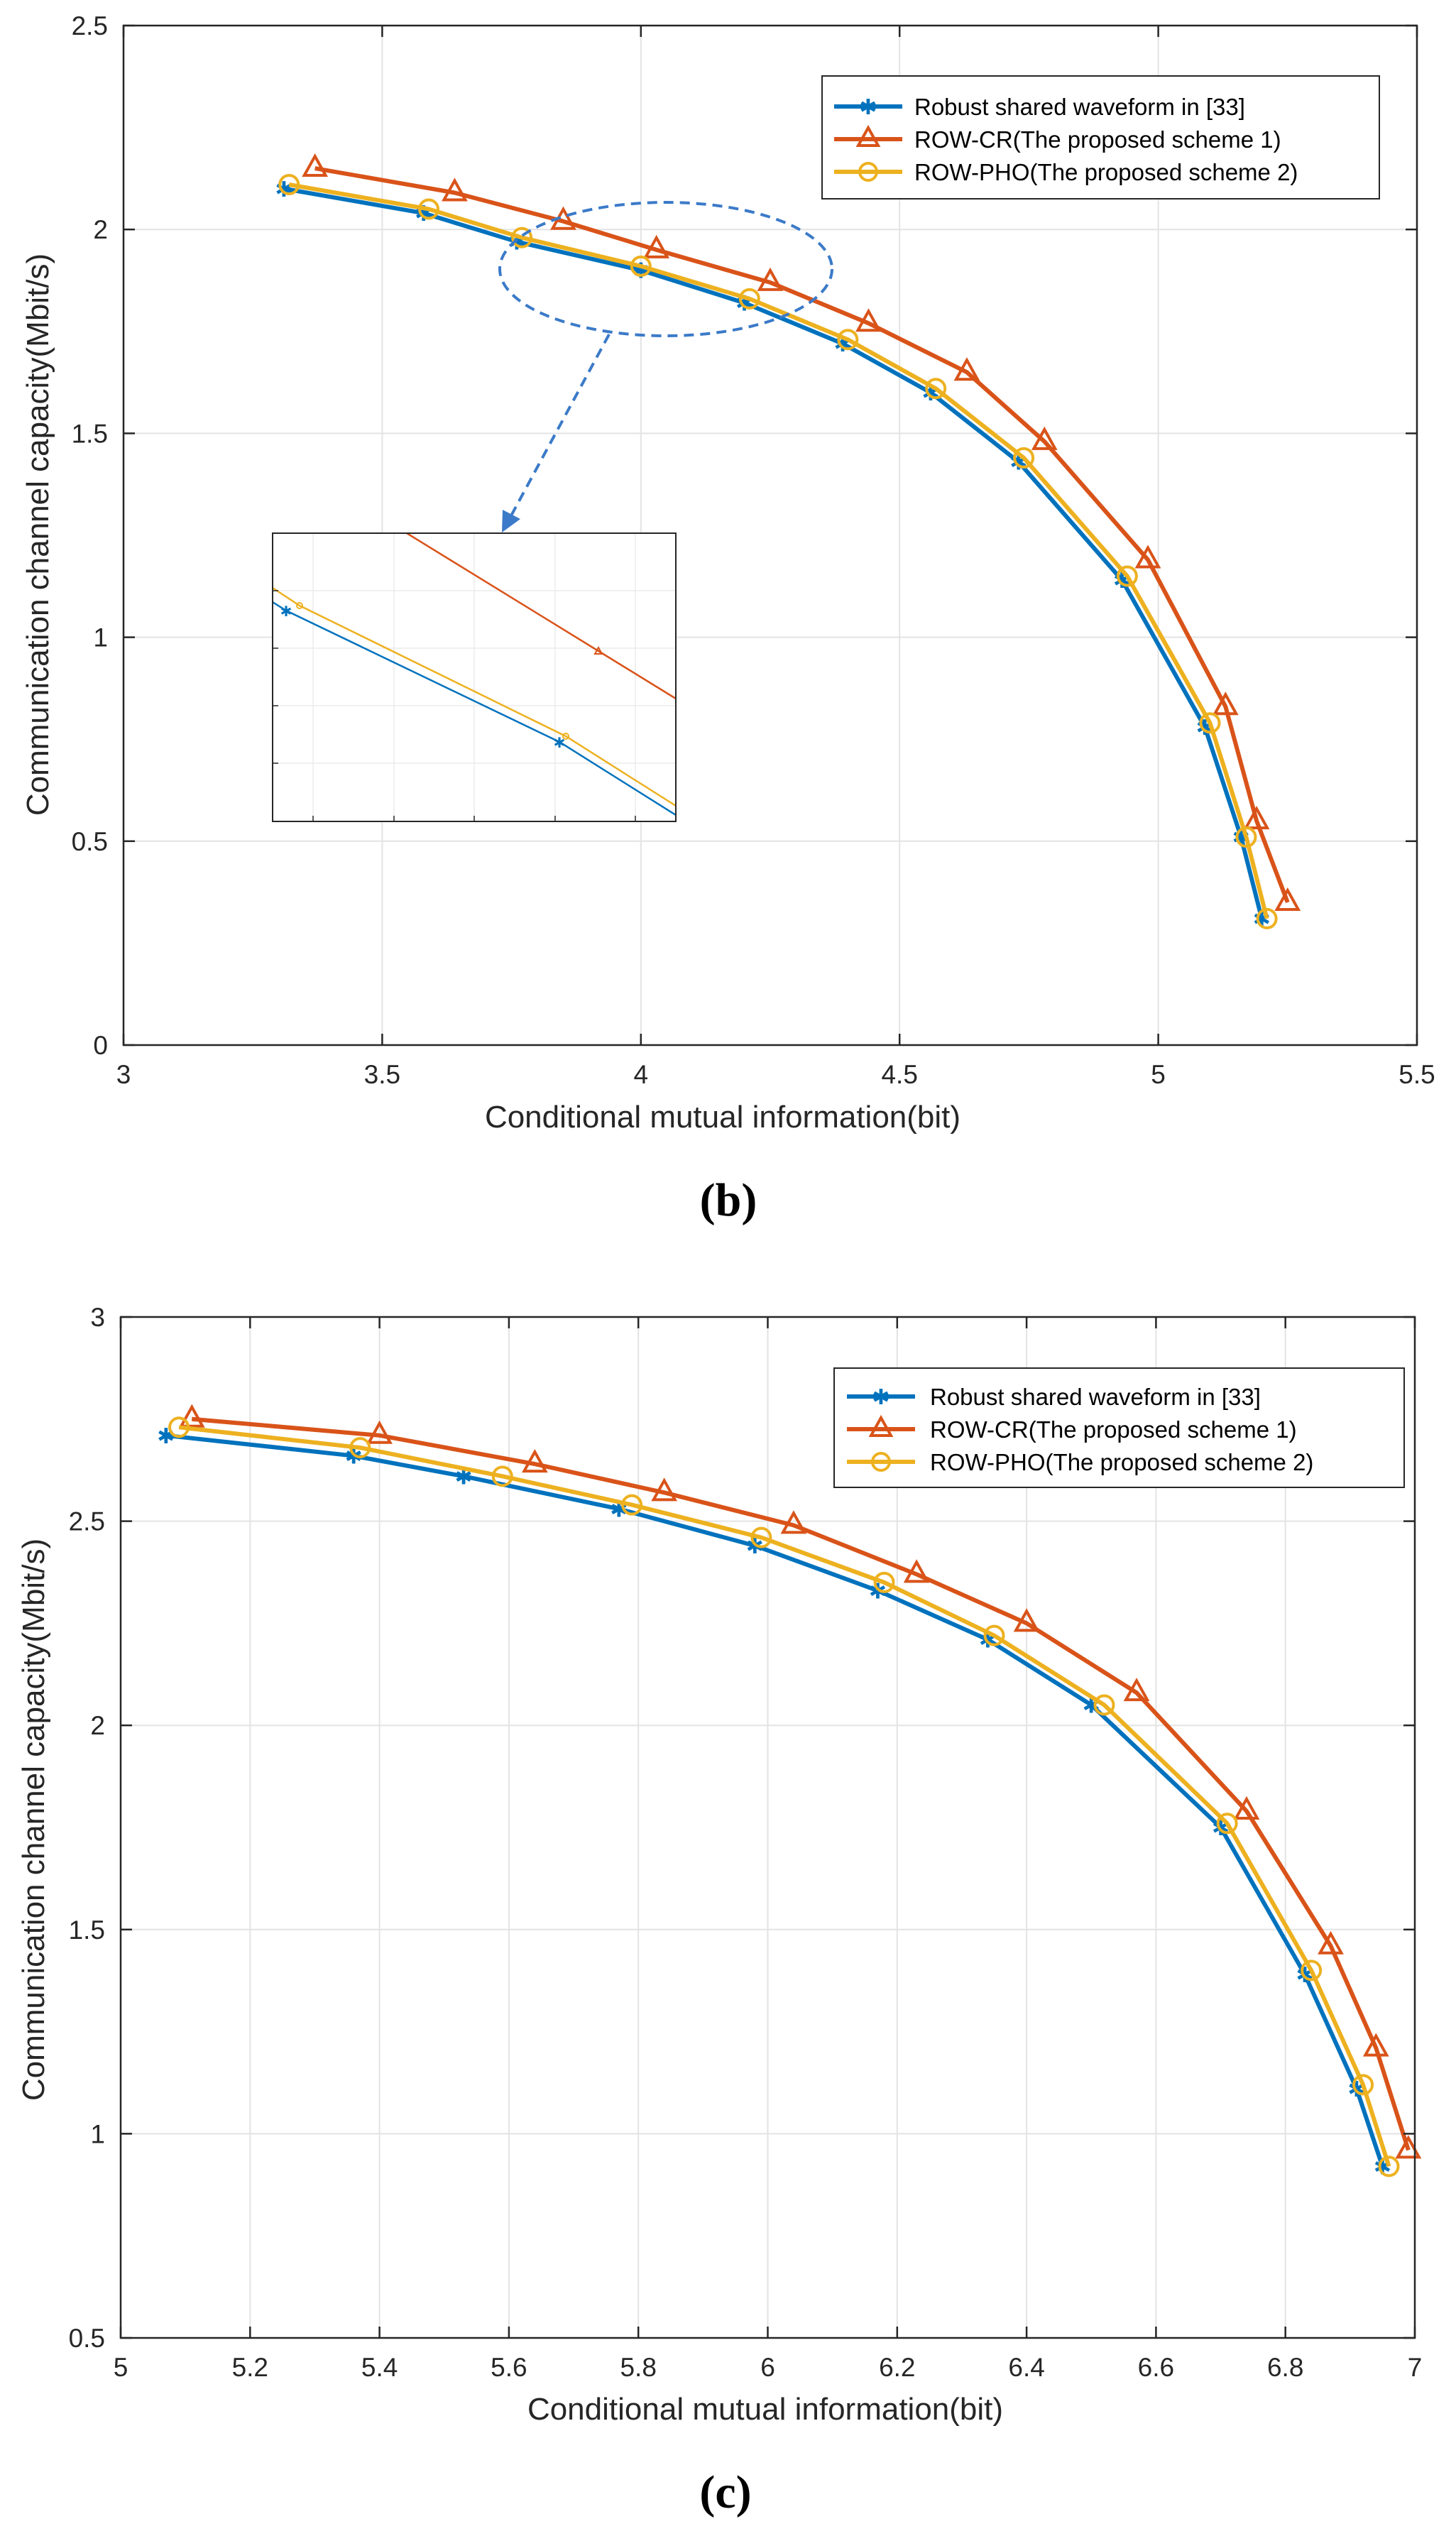 Image resolution: width=1456 pixels, height=2536 pixels. I want to click on chart-c-caption: (c), so click(725, 2492).